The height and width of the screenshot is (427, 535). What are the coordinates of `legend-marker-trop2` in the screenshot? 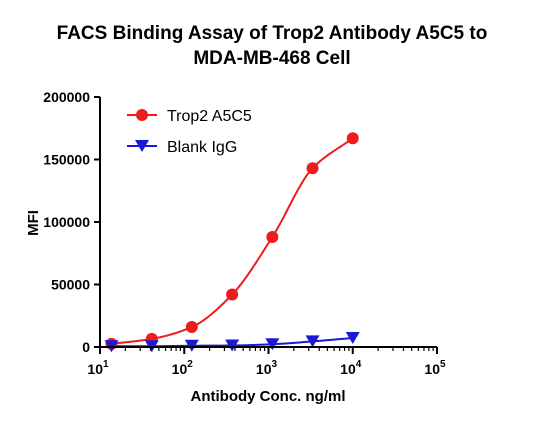 It's located at (142, 115).